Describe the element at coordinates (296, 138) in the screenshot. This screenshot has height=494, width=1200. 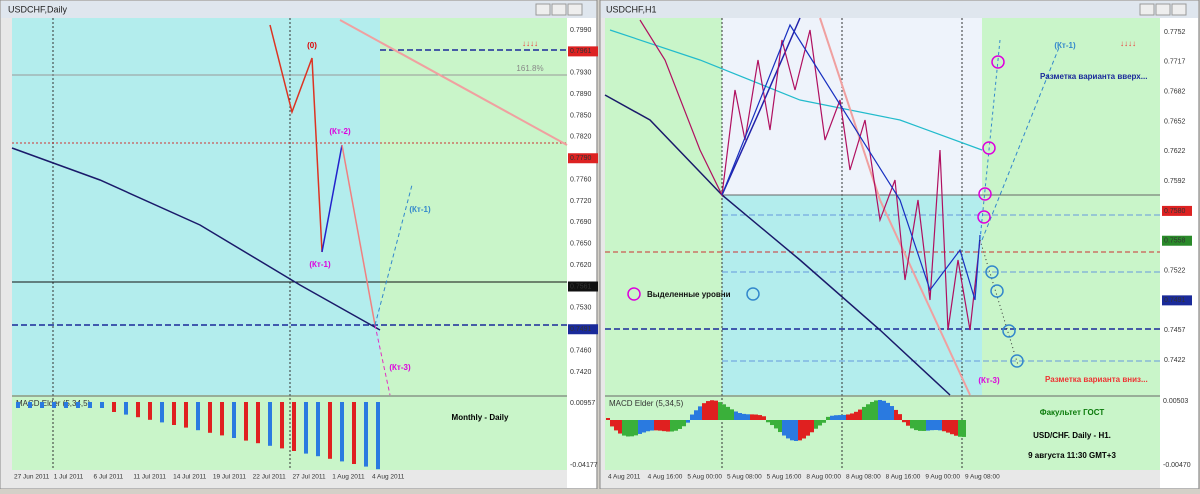
I see `wave-line` at that location.